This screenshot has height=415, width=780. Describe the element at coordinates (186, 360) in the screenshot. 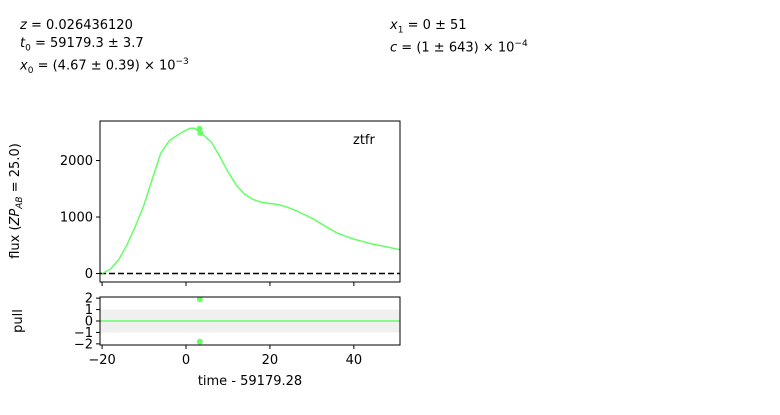

I see `x-tick-label: 0` at that location.